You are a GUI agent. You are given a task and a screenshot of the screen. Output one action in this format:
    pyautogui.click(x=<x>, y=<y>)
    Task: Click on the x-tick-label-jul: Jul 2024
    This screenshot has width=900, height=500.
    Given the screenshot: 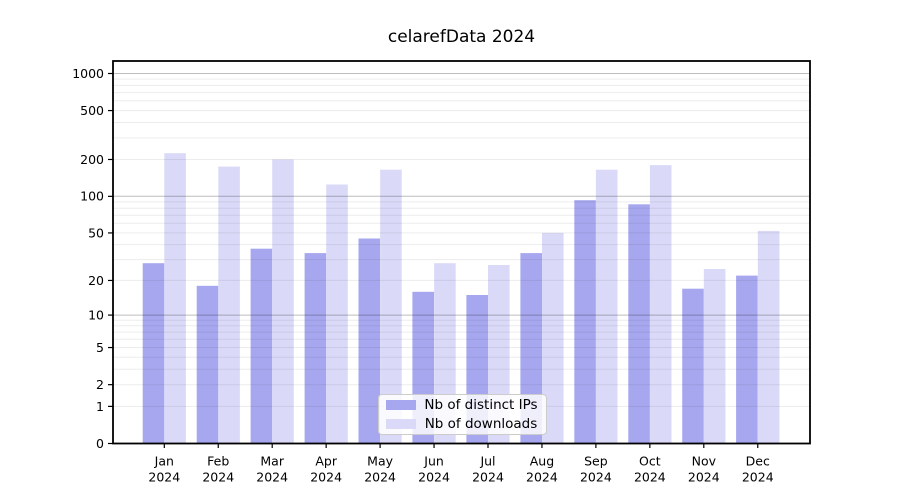 What is the action you would take?
    pyautogui.click(x=488, y=469)
    